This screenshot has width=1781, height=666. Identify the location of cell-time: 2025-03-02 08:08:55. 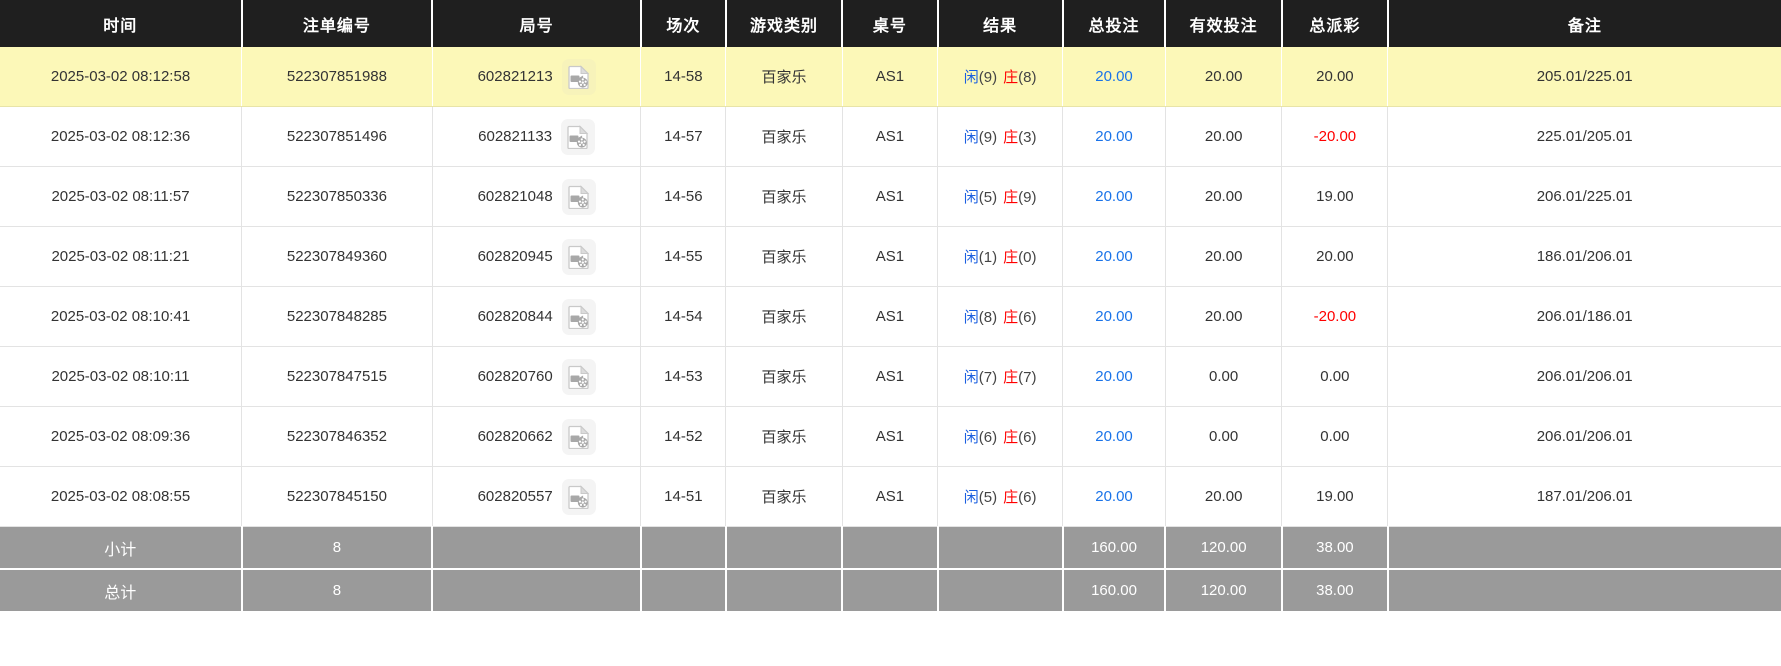
(121, 496).